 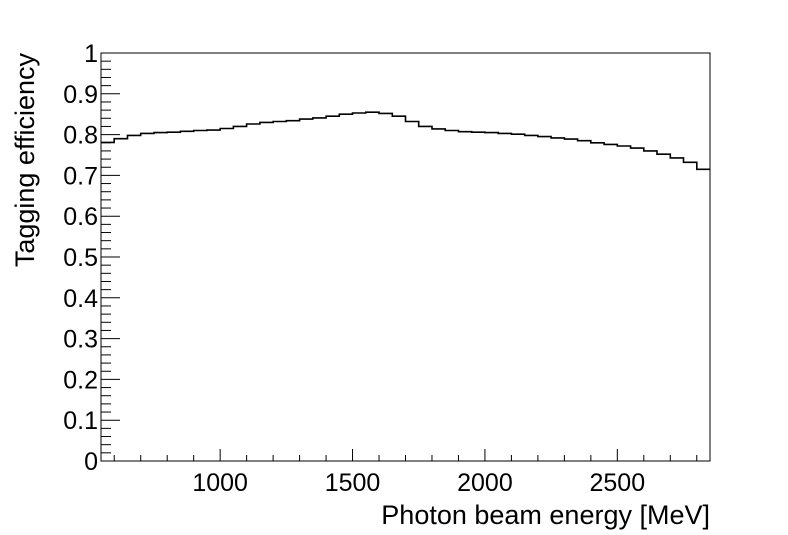 What do you see at coordinates (485, 483) in the screenshot?
I see `x-tick-label: 2000` at bounding box center [485, 483].